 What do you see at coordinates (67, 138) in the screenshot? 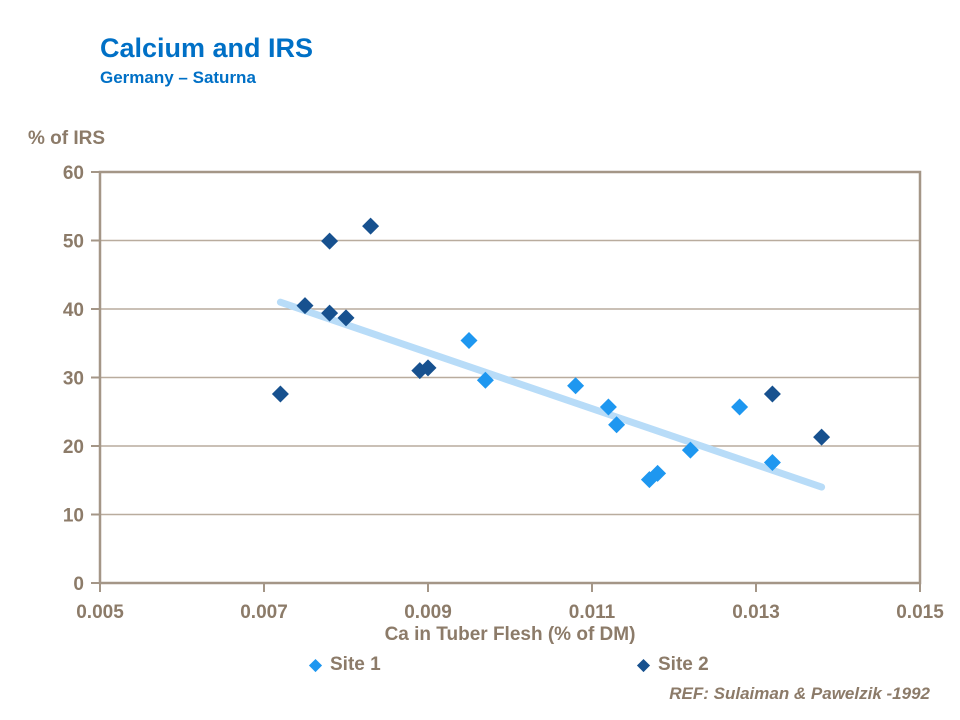
I see `y-axis-title: % of IRS` at bounding box center [67, 138].